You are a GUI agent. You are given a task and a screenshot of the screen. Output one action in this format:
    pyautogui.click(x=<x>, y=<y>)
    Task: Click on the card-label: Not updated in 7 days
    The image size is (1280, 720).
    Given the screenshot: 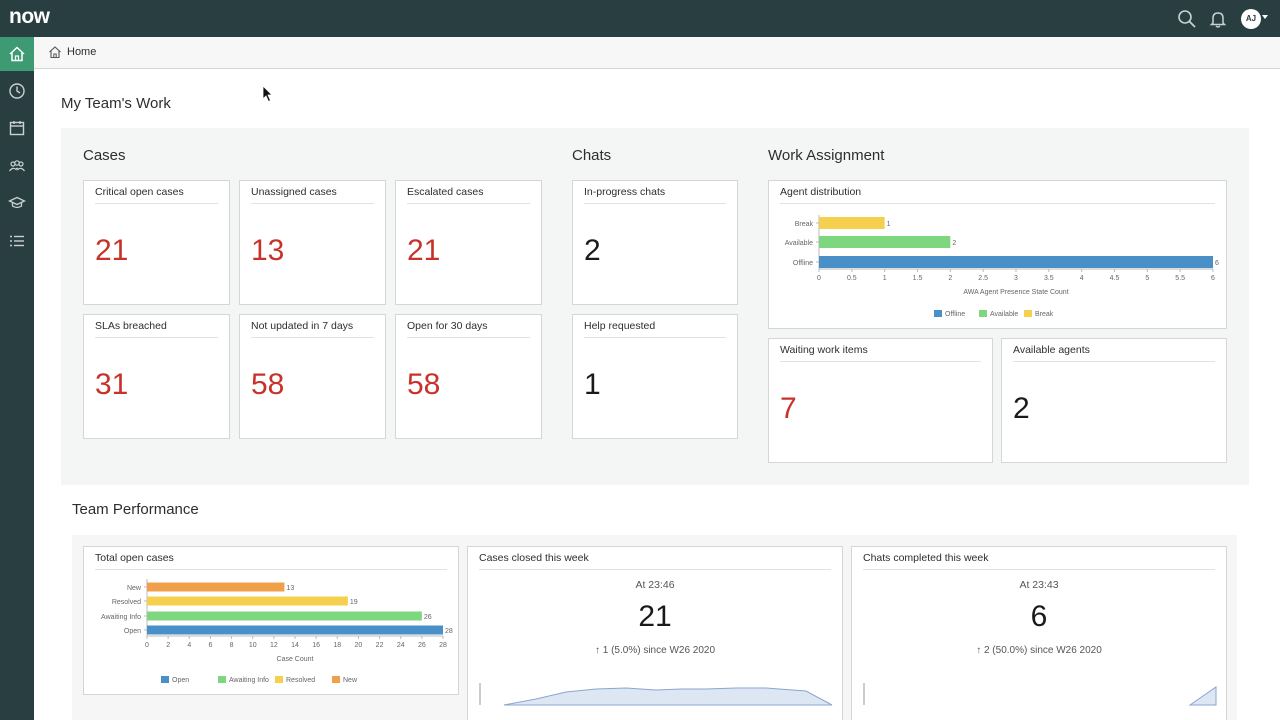 What is the action you would take?
    pyautogui.click(x=302, y=326)
    